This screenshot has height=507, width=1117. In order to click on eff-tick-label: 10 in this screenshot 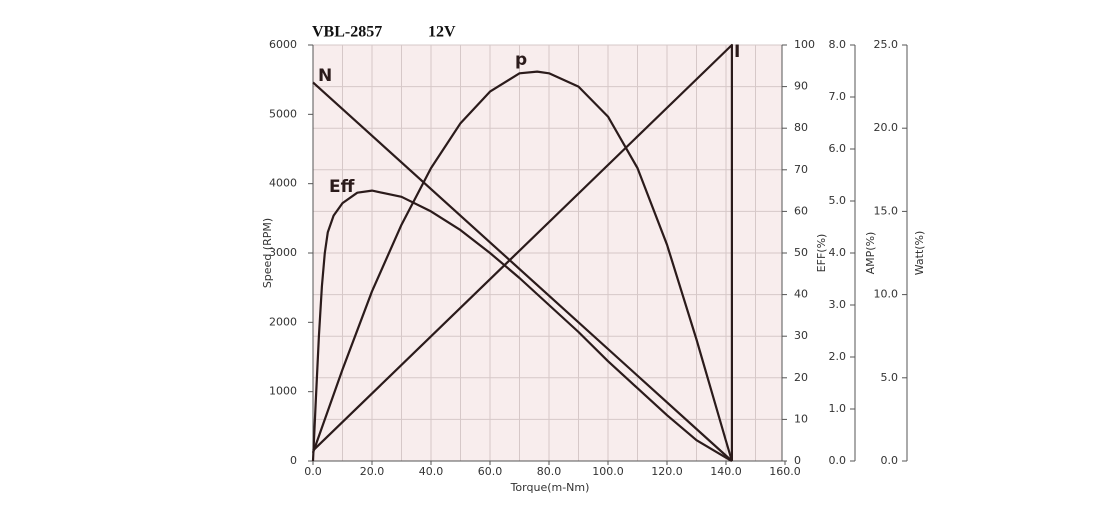, I will do `click(801, 418)`.